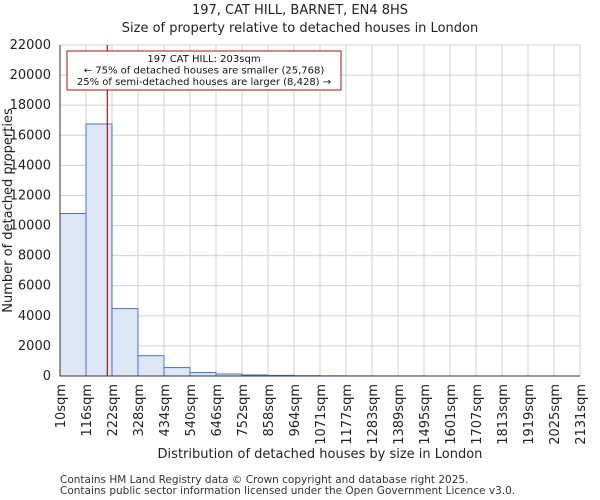 The image size is (600, 500). What do you see at coordinates (347, 414) in the screenshot?
I see `x-tick-label: 1177sqm` at bounding box center [347, 414].